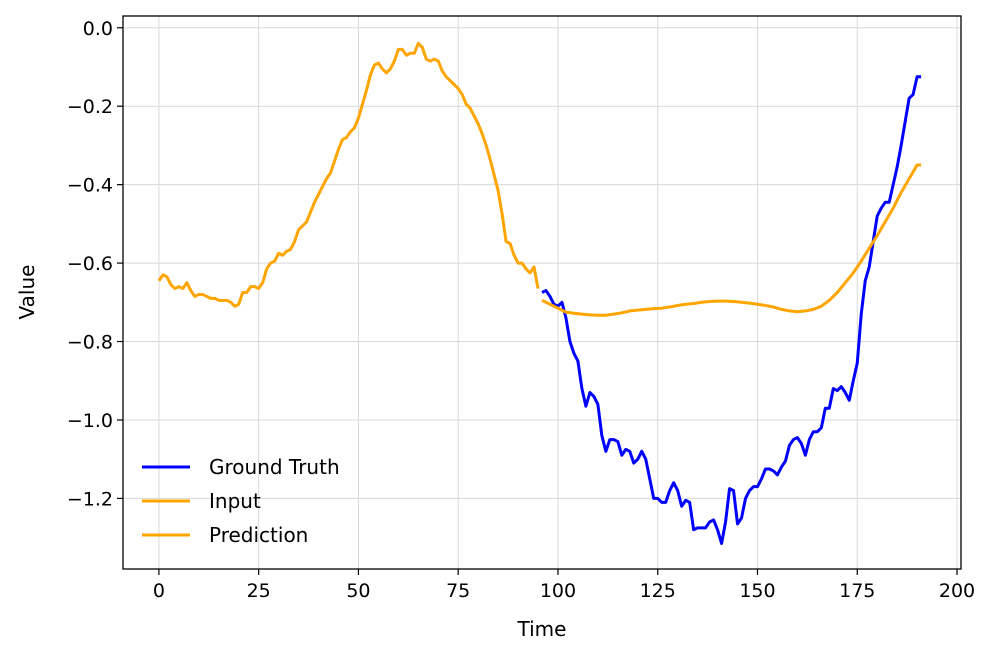  I want to click on x-tick-label: 175, so click(857, 591).